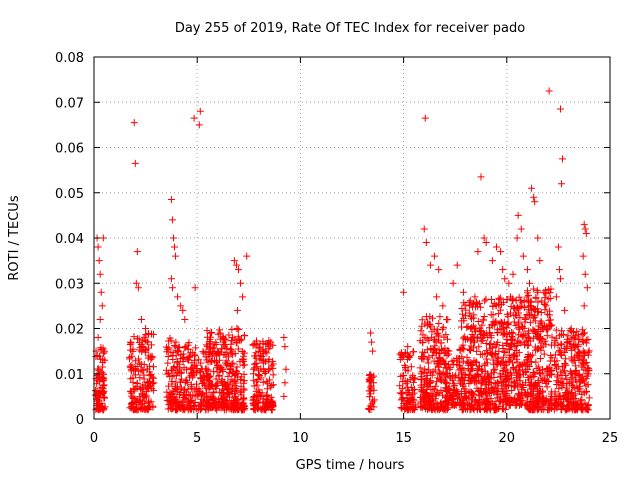 The height and width of the screenshot is (480, 640). I want to click on y-tick-label: 0.07, so click(69, 103).